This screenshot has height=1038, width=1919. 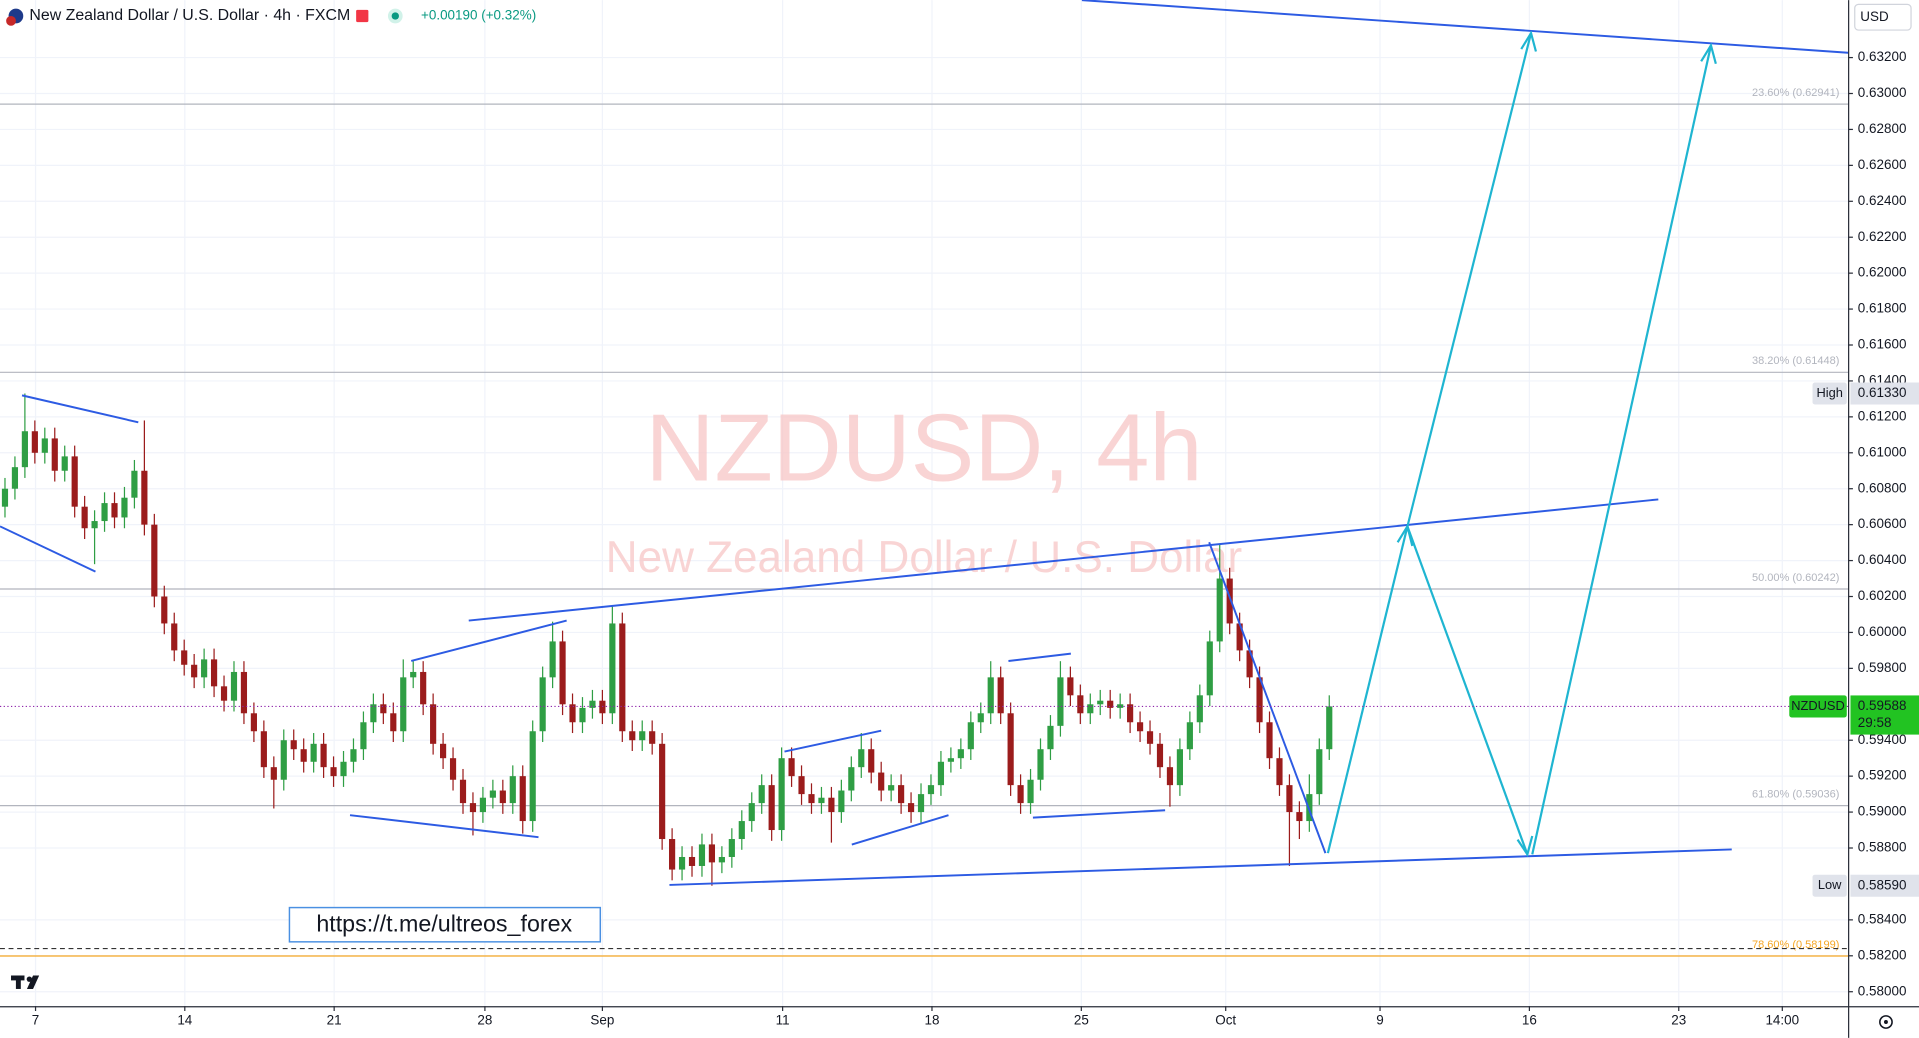 What do you see at coordinates (1883, 519) in the screenshot?
I see `price-axis-bg` at bounding box center [1883, 519].